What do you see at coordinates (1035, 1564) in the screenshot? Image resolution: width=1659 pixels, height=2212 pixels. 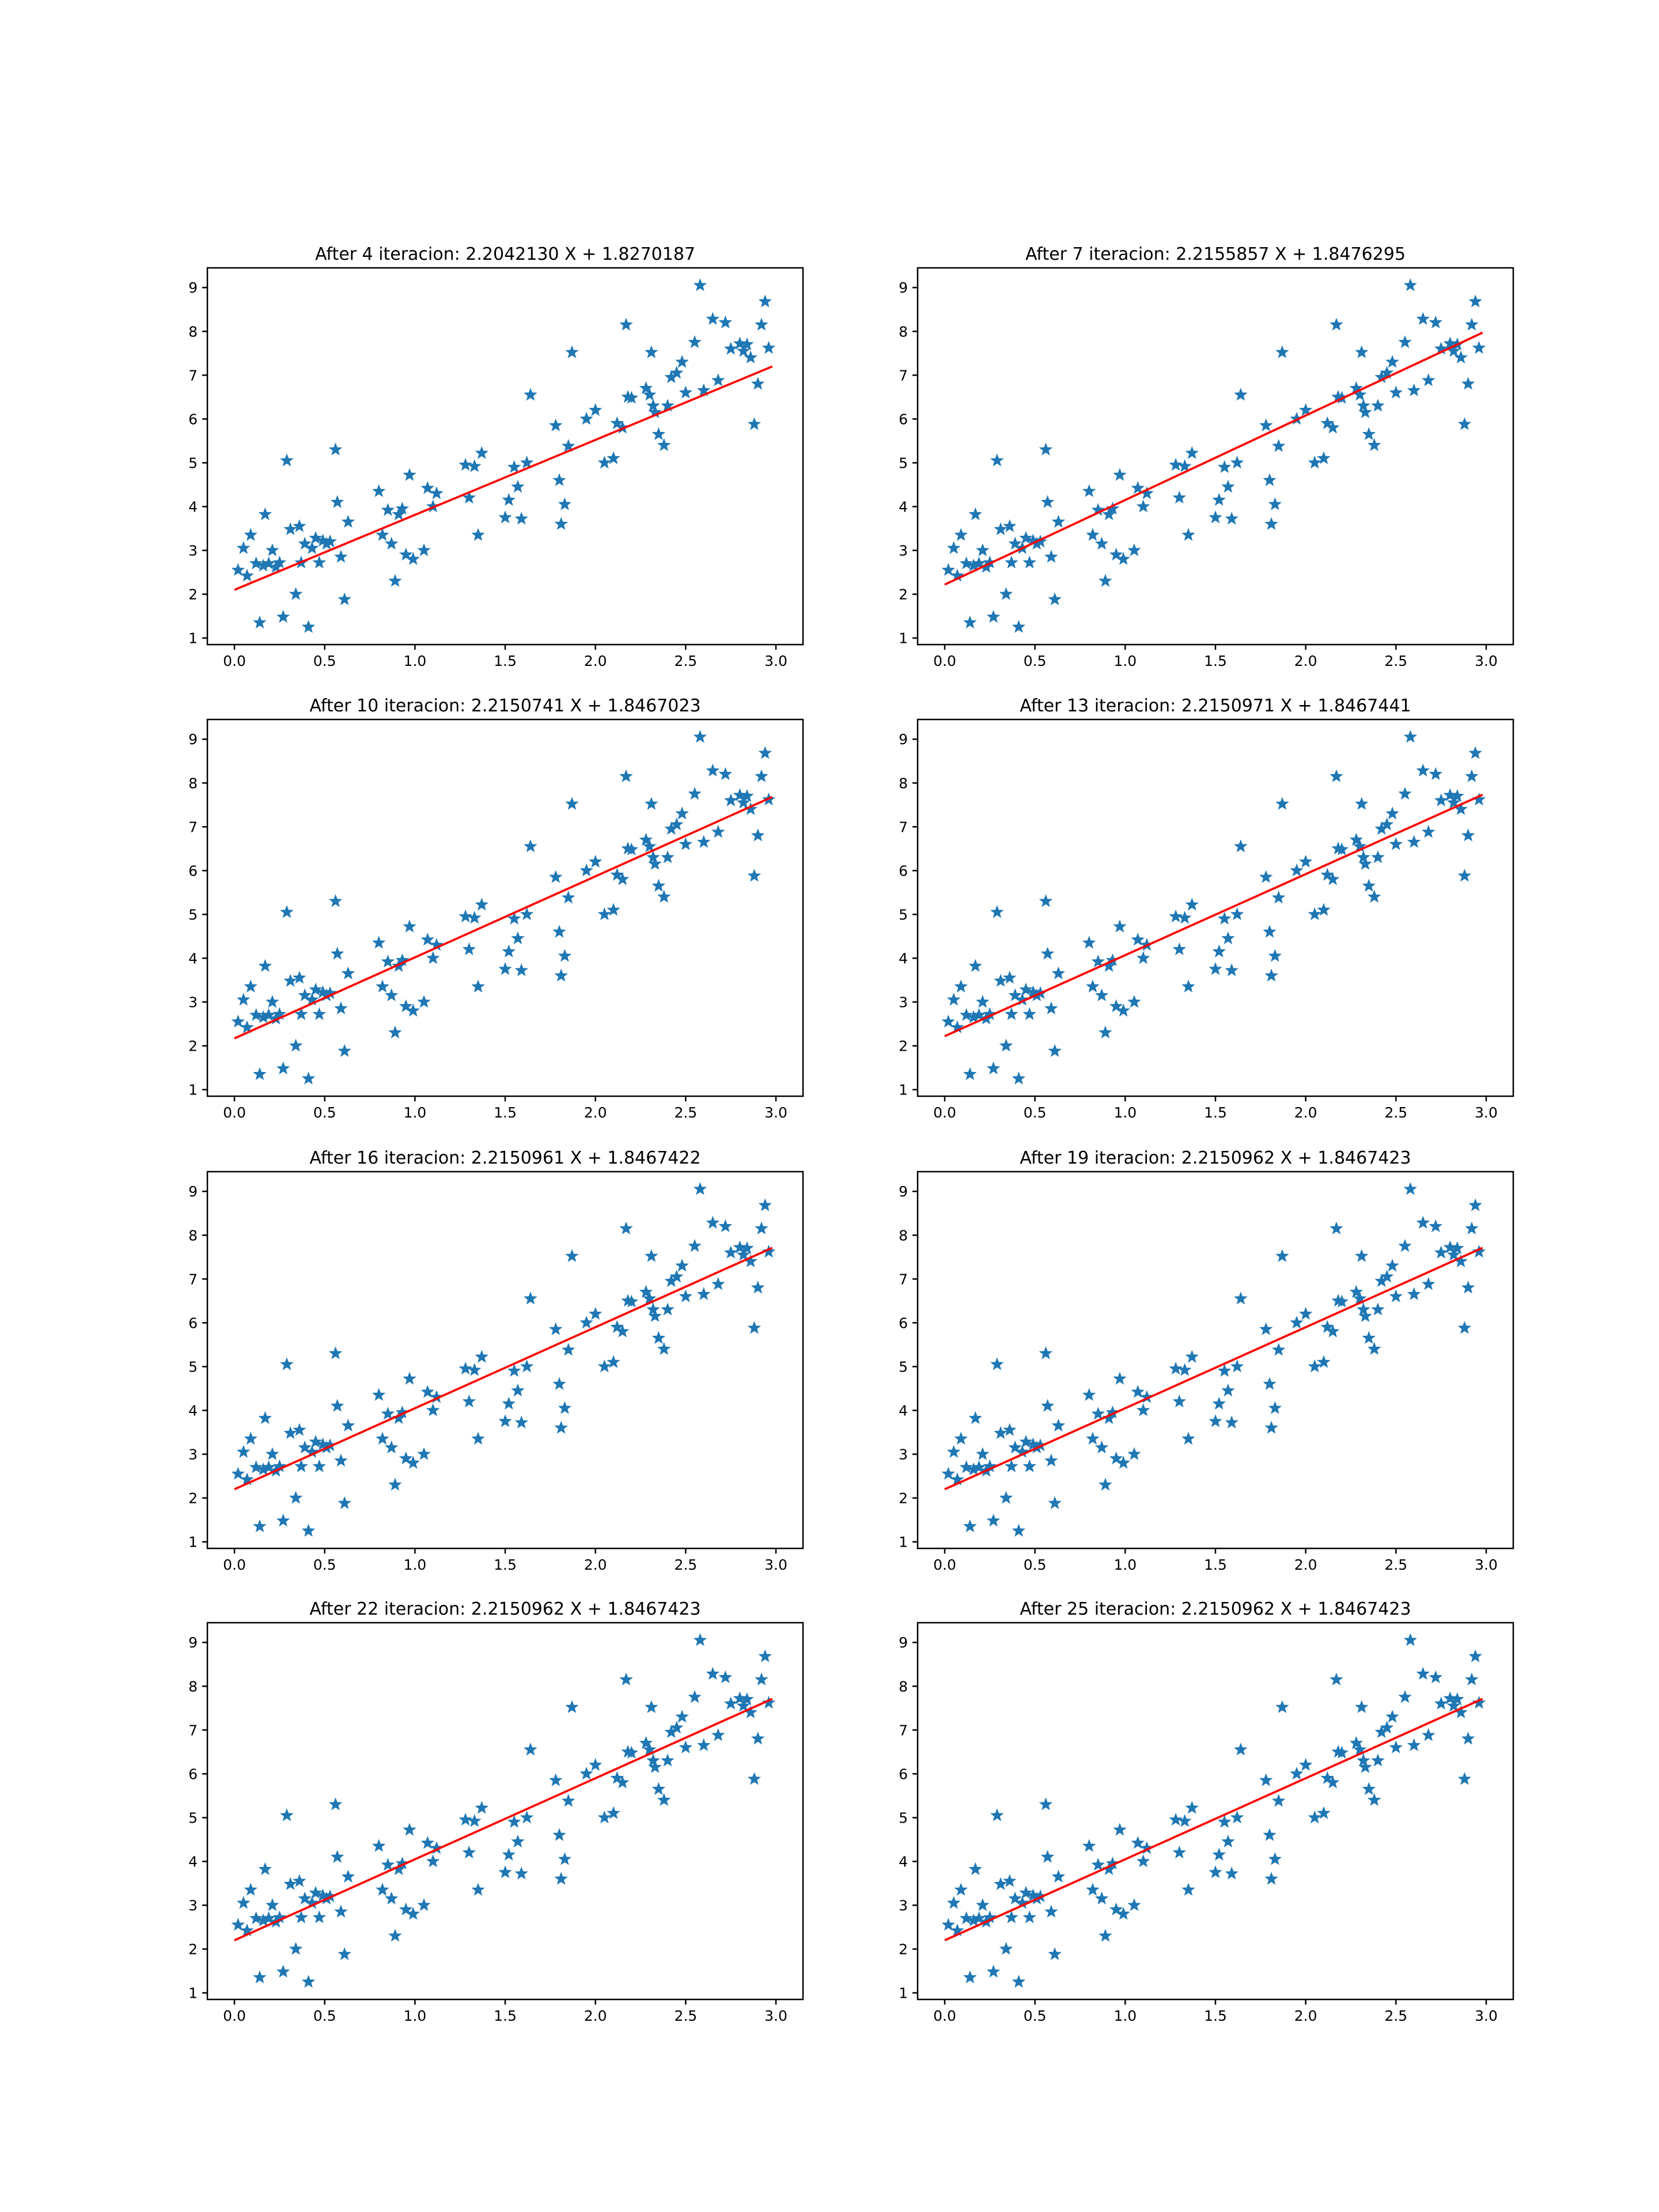 I see `x-tick-label: 0.5` at bounding box center [1035, 1564].